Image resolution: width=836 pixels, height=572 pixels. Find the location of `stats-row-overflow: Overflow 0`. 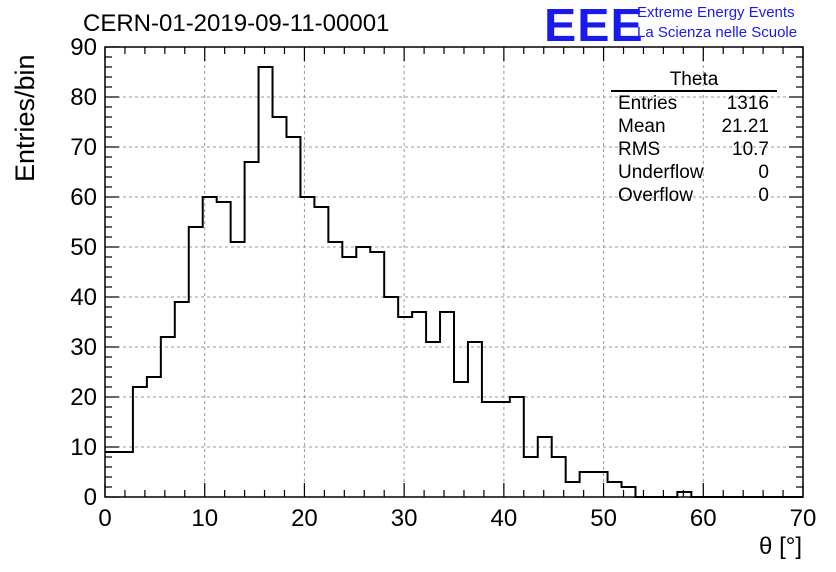

stats-row-overflow: Overflow 0 is located at coordinates (694, 195).